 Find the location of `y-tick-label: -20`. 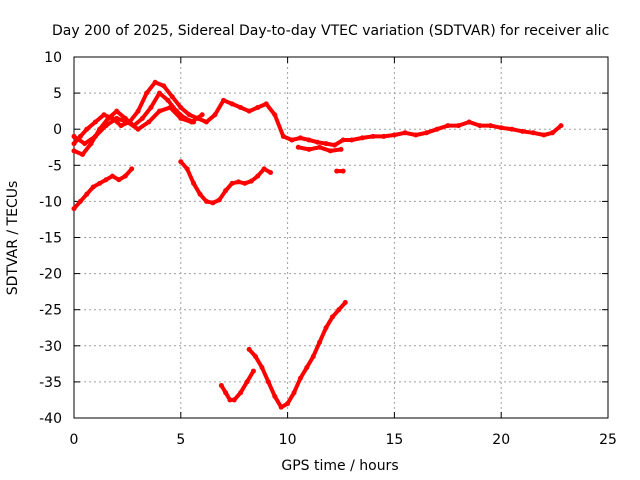

y-tick-label: -20 is located at coordinates (50, 275).